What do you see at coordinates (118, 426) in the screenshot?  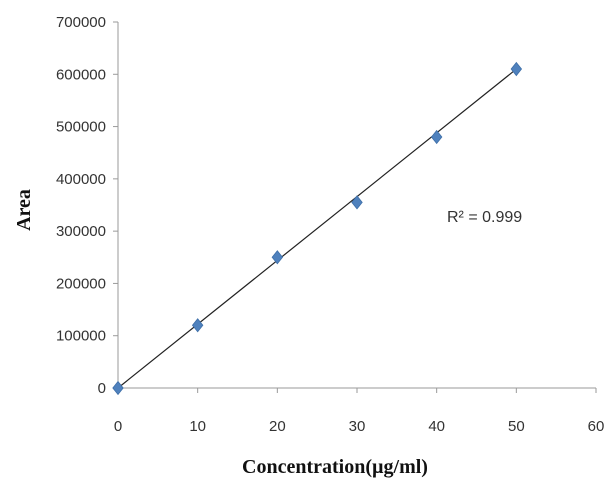 I see `x-tick-label: 0` at bounding box center [118, 426].